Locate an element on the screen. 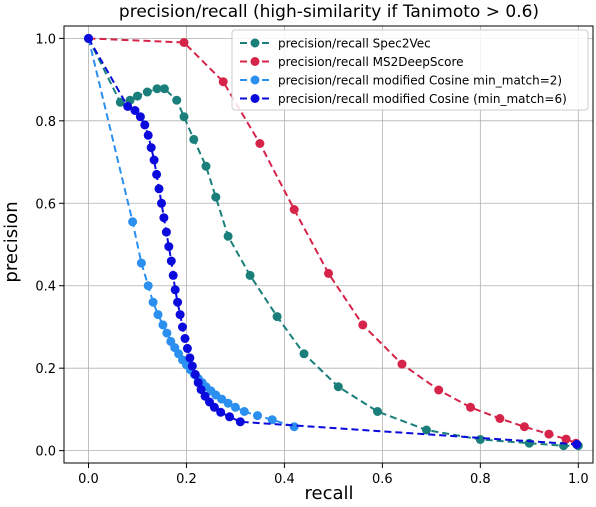 This screenshot has width=596, height=507. x-tick-label: 0.4 is located at coordinates (284, 479).